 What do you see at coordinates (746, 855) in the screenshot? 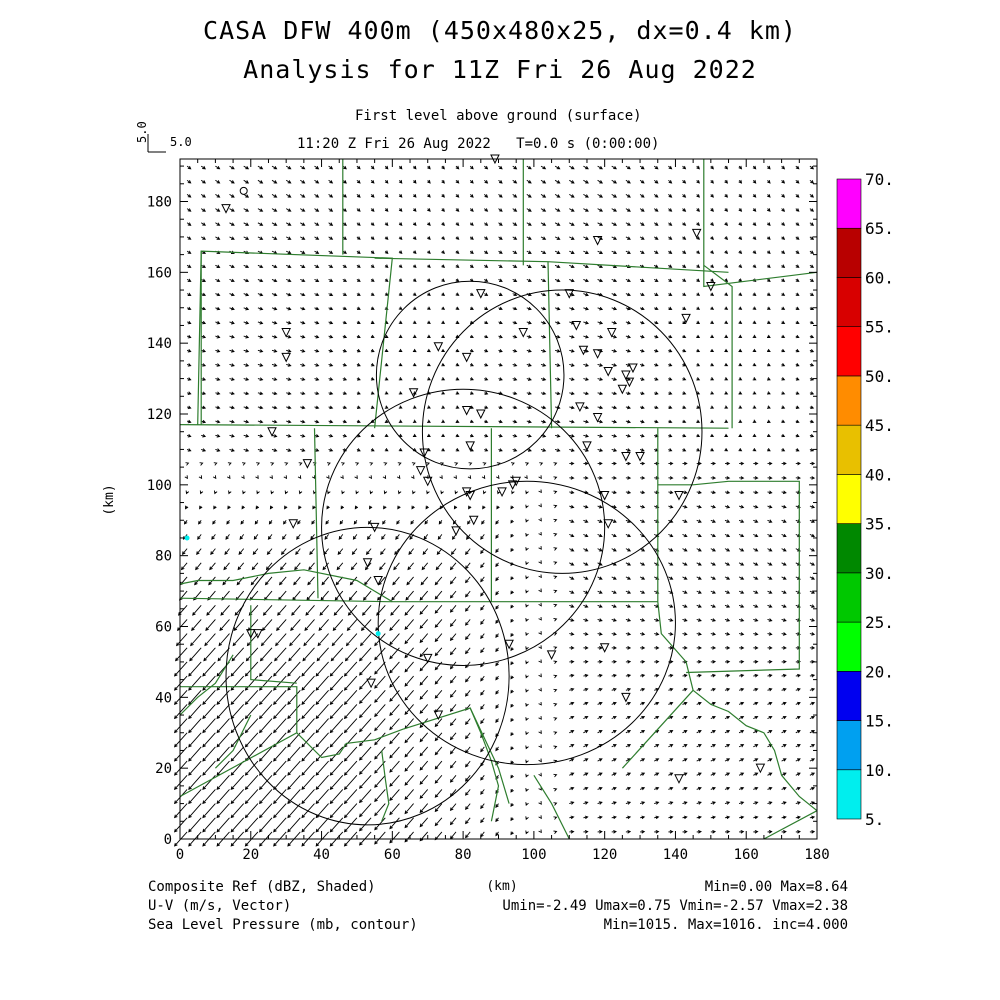
I see `x-tick-label: 160` at bounding box center [746, 855].